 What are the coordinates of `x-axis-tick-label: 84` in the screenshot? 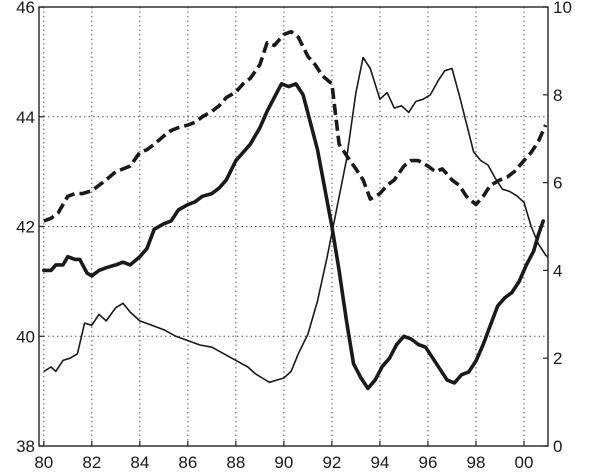 It's located at (139, 462).